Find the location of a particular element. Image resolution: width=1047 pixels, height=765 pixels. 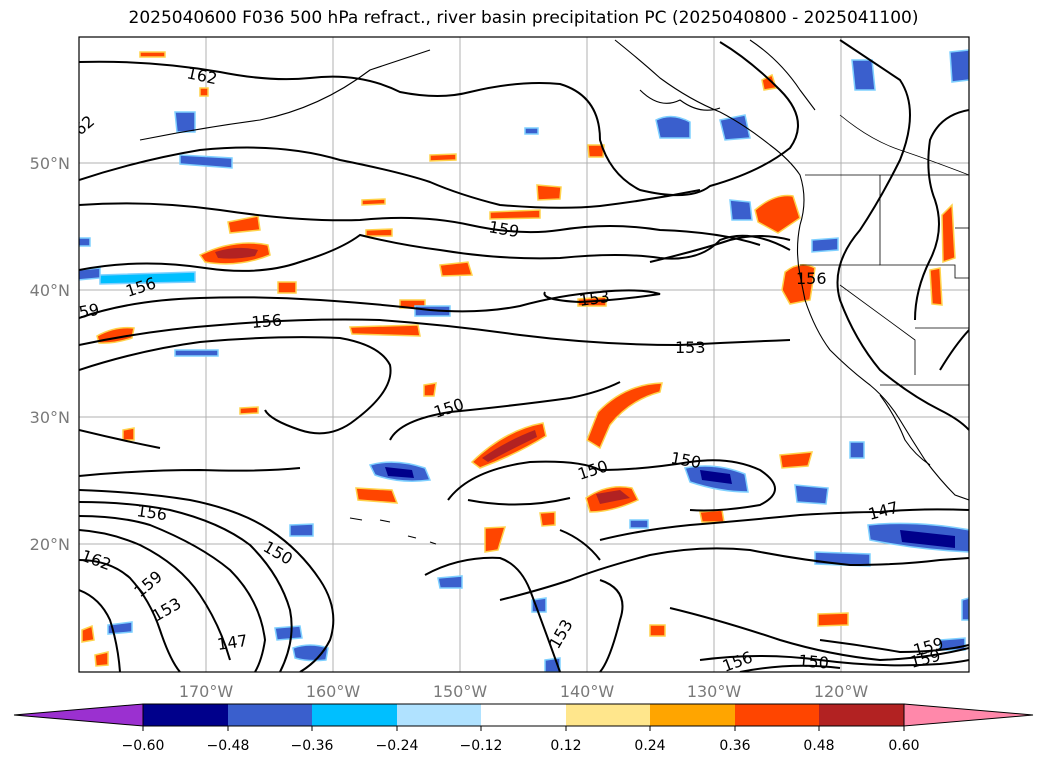

lon-tick-label: 150°W is located at coordinates (460, 691).